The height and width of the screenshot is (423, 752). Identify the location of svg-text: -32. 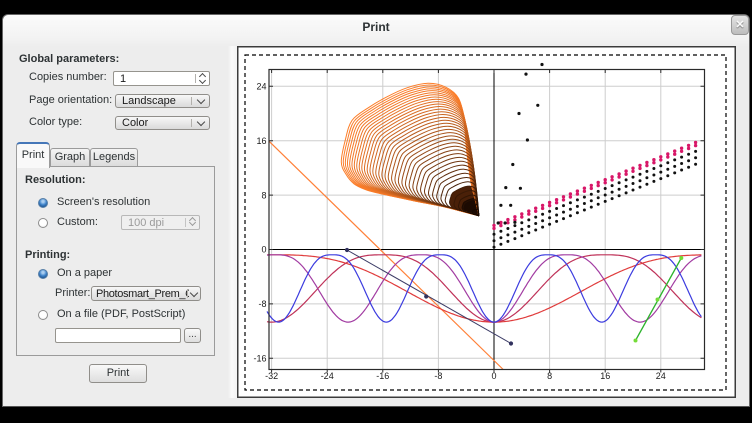
(271, 376).